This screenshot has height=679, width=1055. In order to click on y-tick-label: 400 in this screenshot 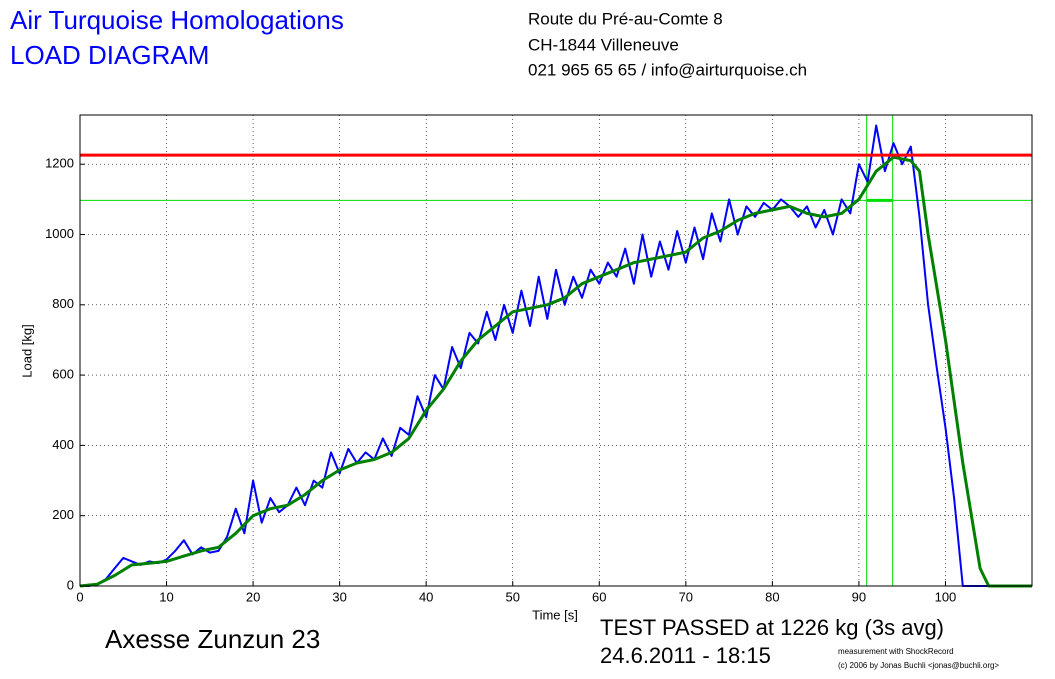, I will do `click(63, 444)`.